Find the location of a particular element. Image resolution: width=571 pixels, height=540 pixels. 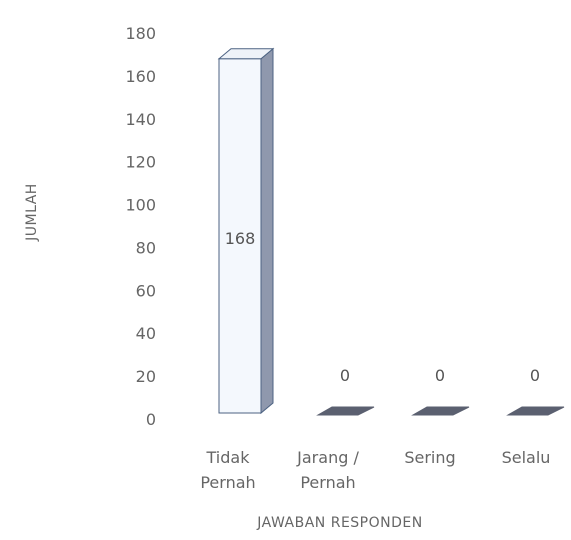

y-tick-label: 180 is located at coordinates (140, 33).